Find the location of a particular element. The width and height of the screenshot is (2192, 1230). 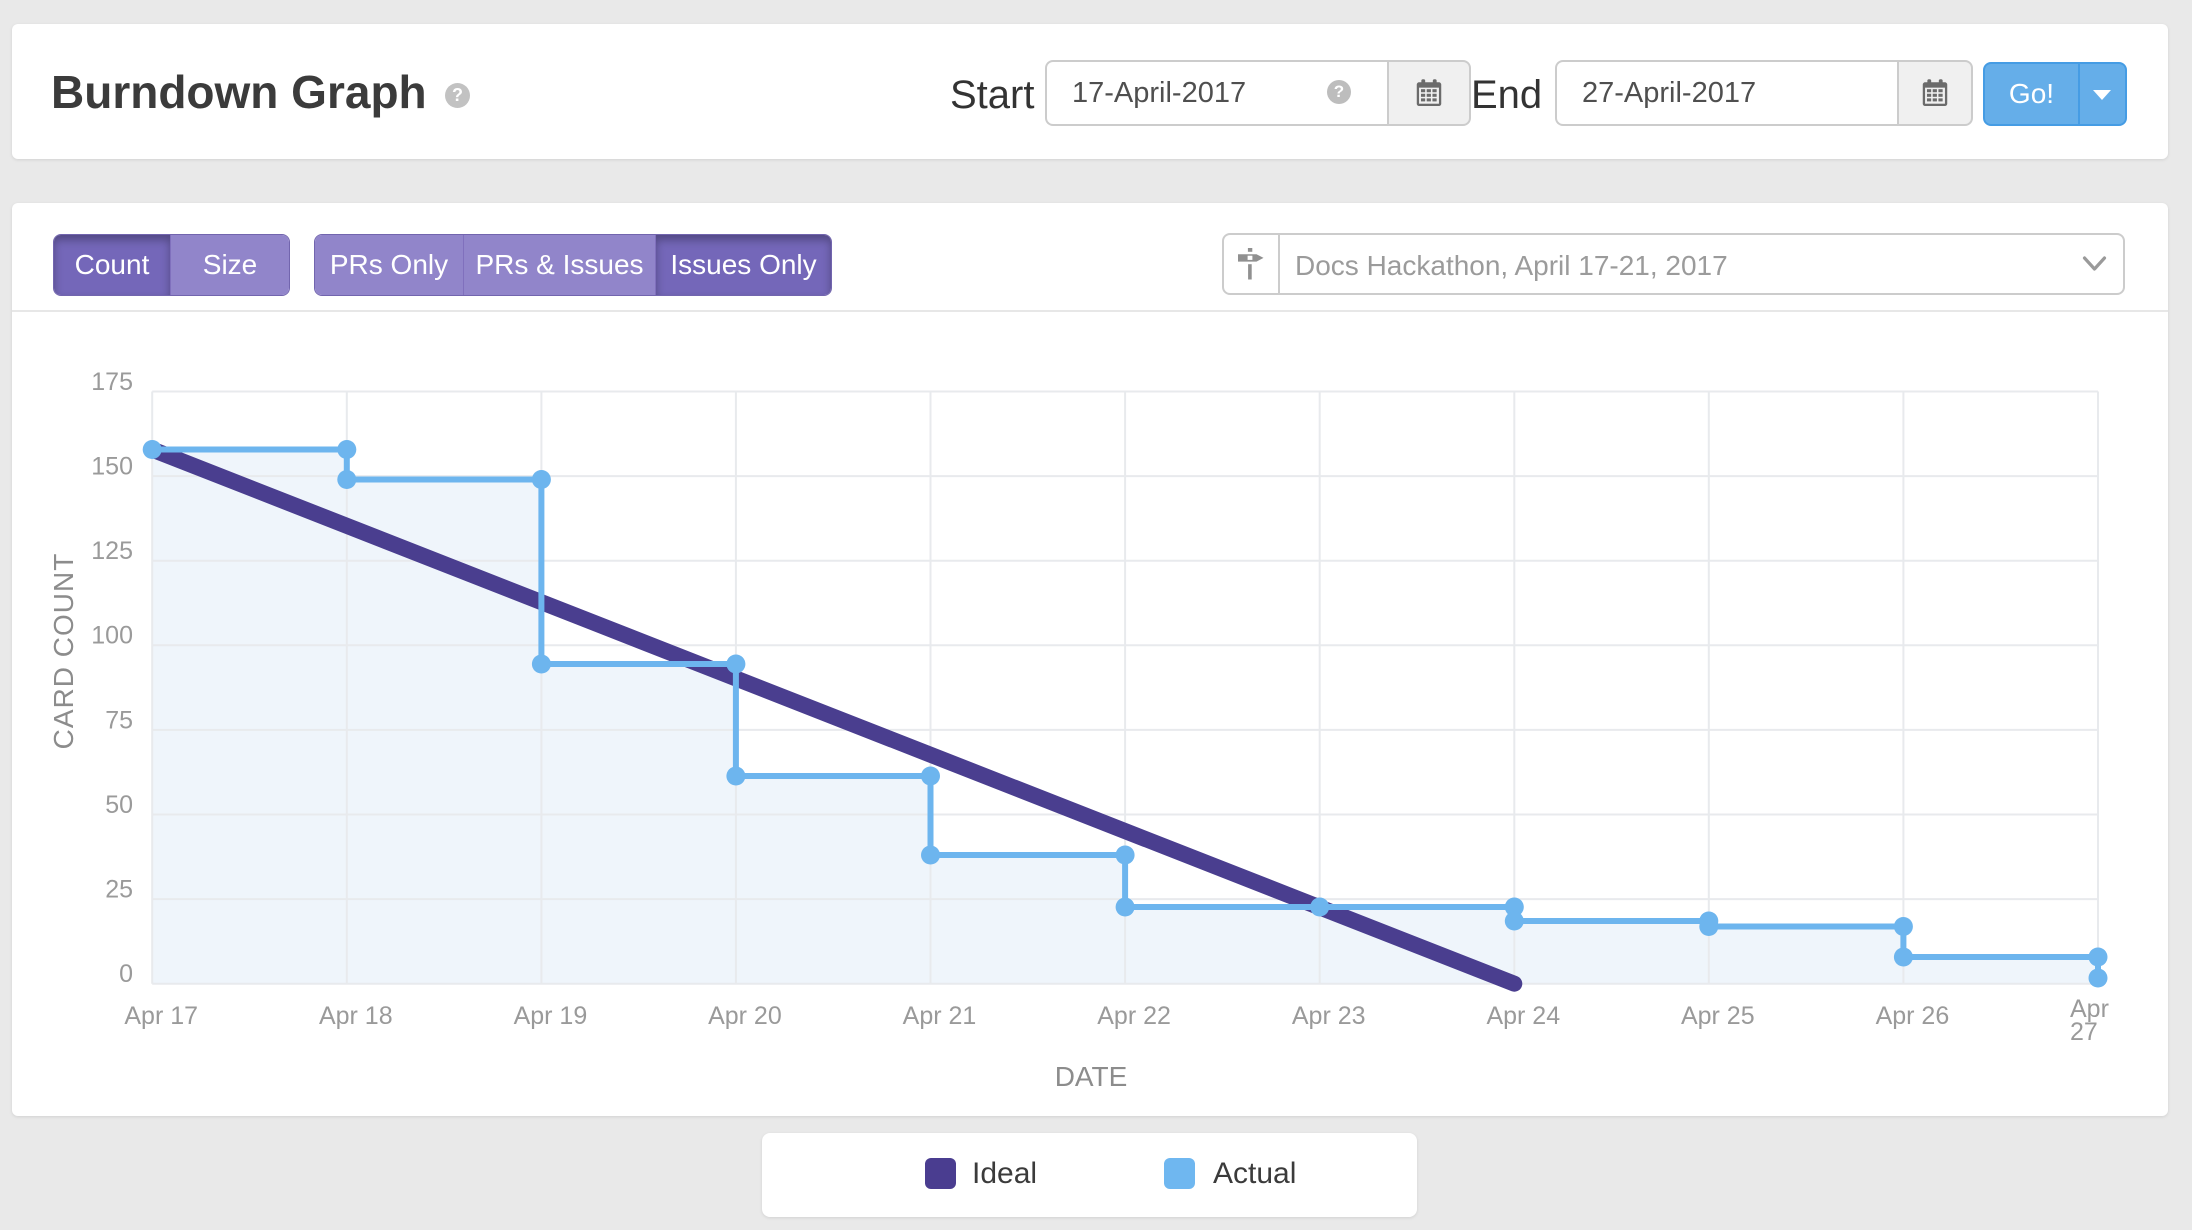

svg-text: 0 is located at coordinates (126, 974).